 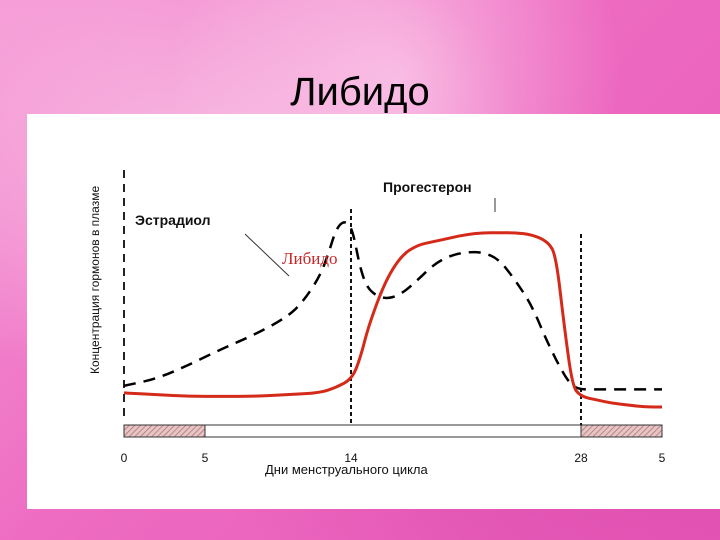 I want to click on libido-annotation: Либидо, so click(x=310, y=258).